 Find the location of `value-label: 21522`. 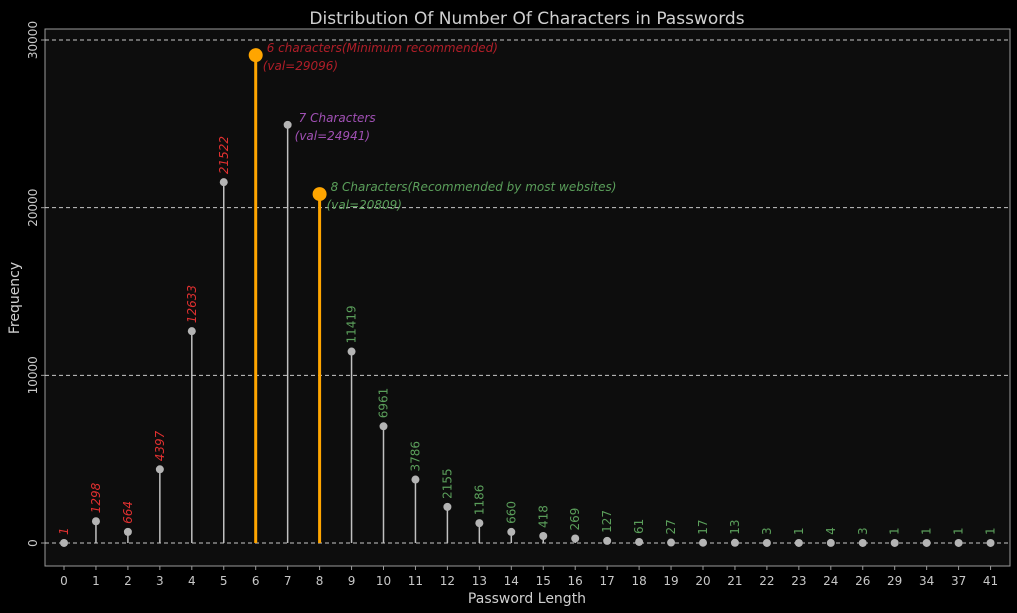

value-label: 21522 is located at coordinates (224, 155).